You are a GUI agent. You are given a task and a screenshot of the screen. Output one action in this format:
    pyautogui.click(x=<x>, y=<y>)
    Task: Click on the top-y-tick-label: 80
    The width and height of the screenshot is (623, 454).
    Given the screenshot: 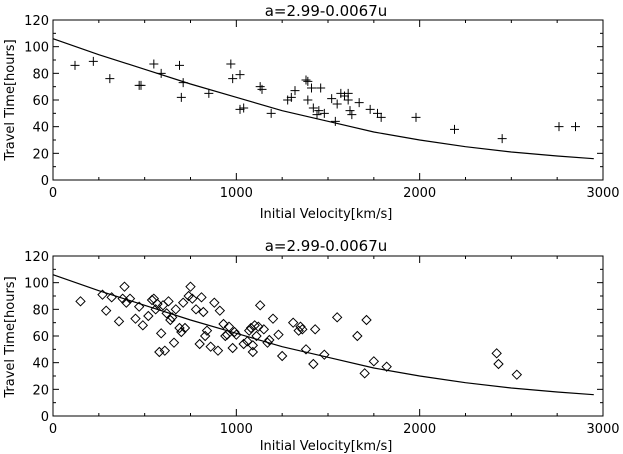 What is the action you would take?
    pyautogui.click(x=40, y=74)
    